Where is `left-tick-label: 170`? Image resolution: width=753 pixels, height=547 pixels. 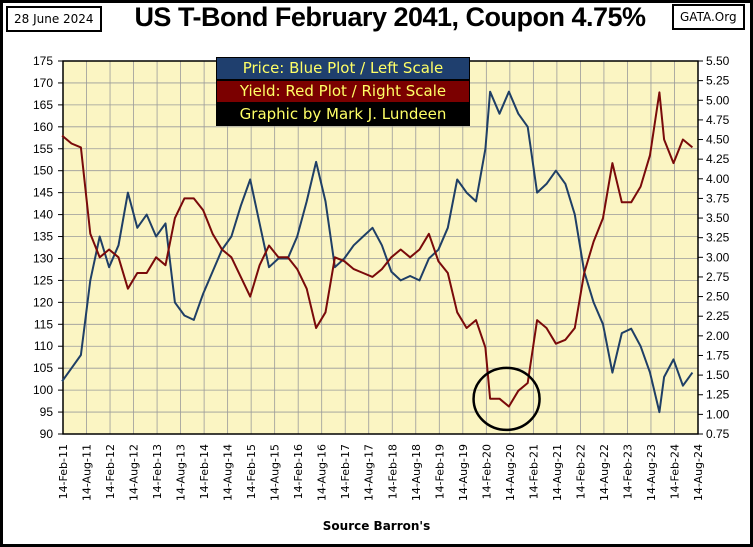 left-tick-label: 170 is located at coordinates (43, 83).